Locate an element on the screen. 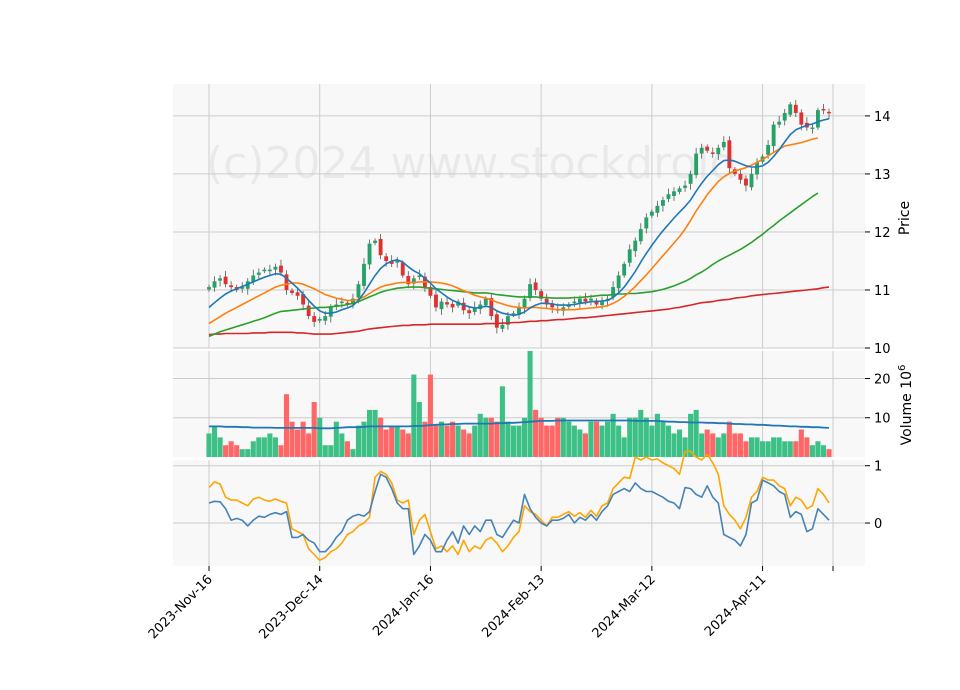  oscillator-y-ticks: 01 is located at coordinates (873, 496).